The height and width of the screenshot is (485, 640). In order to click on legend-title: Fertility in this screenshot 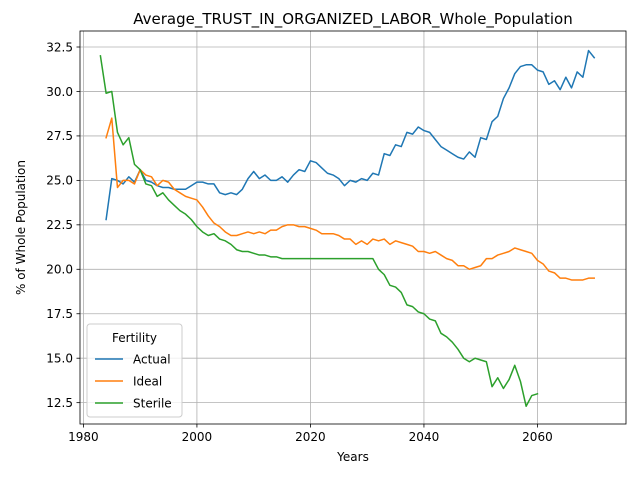, I will do `click(134, 338)`.